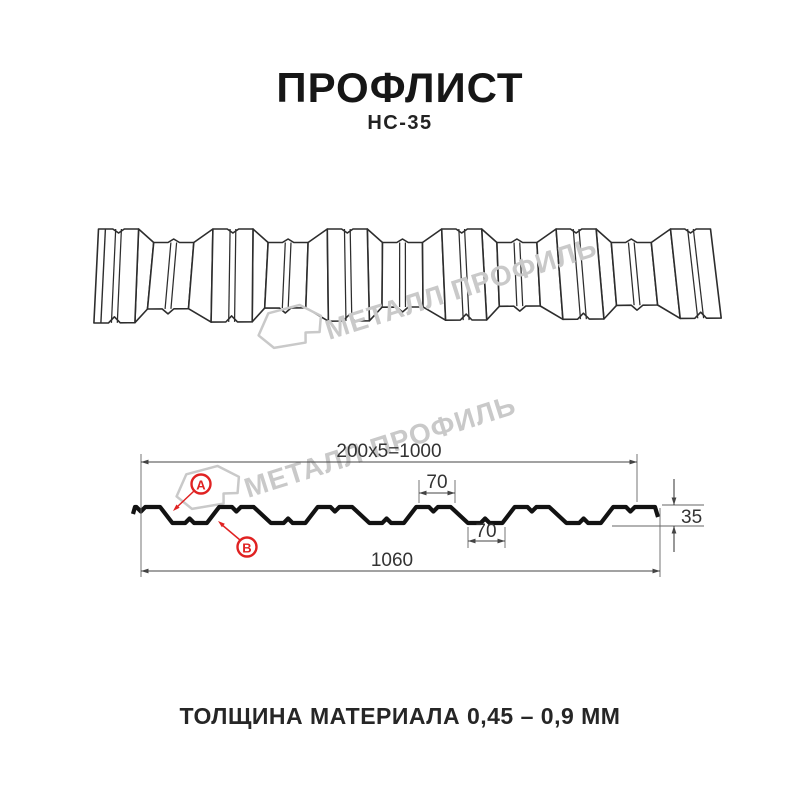  Describe the element at coordinates (691, 517) in the screenshot. I see `dim-label-height: 35` at that location.